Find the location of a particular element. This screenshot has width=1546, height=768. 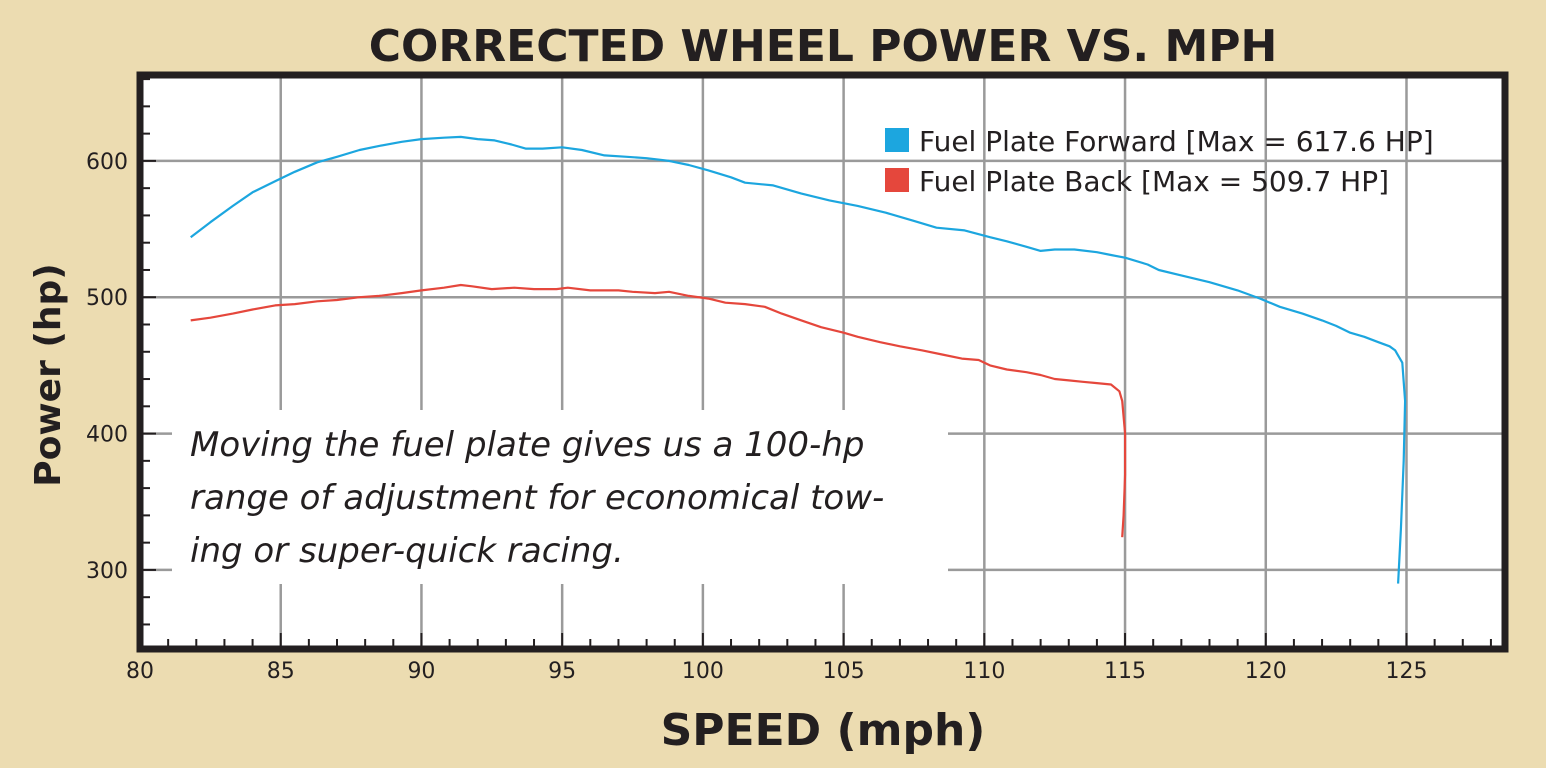

y-axis-label: Power (hp) is located at coordinates (48, 374).